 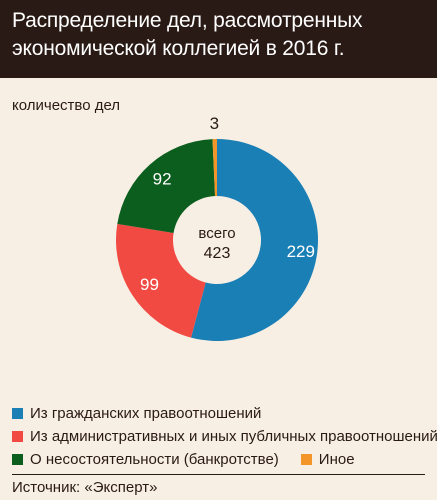 What do you see at coordinates (85, 487) in the screenshot?
I see `source-note: Источник: «Эксперт»` at bounding box center [85, 487].